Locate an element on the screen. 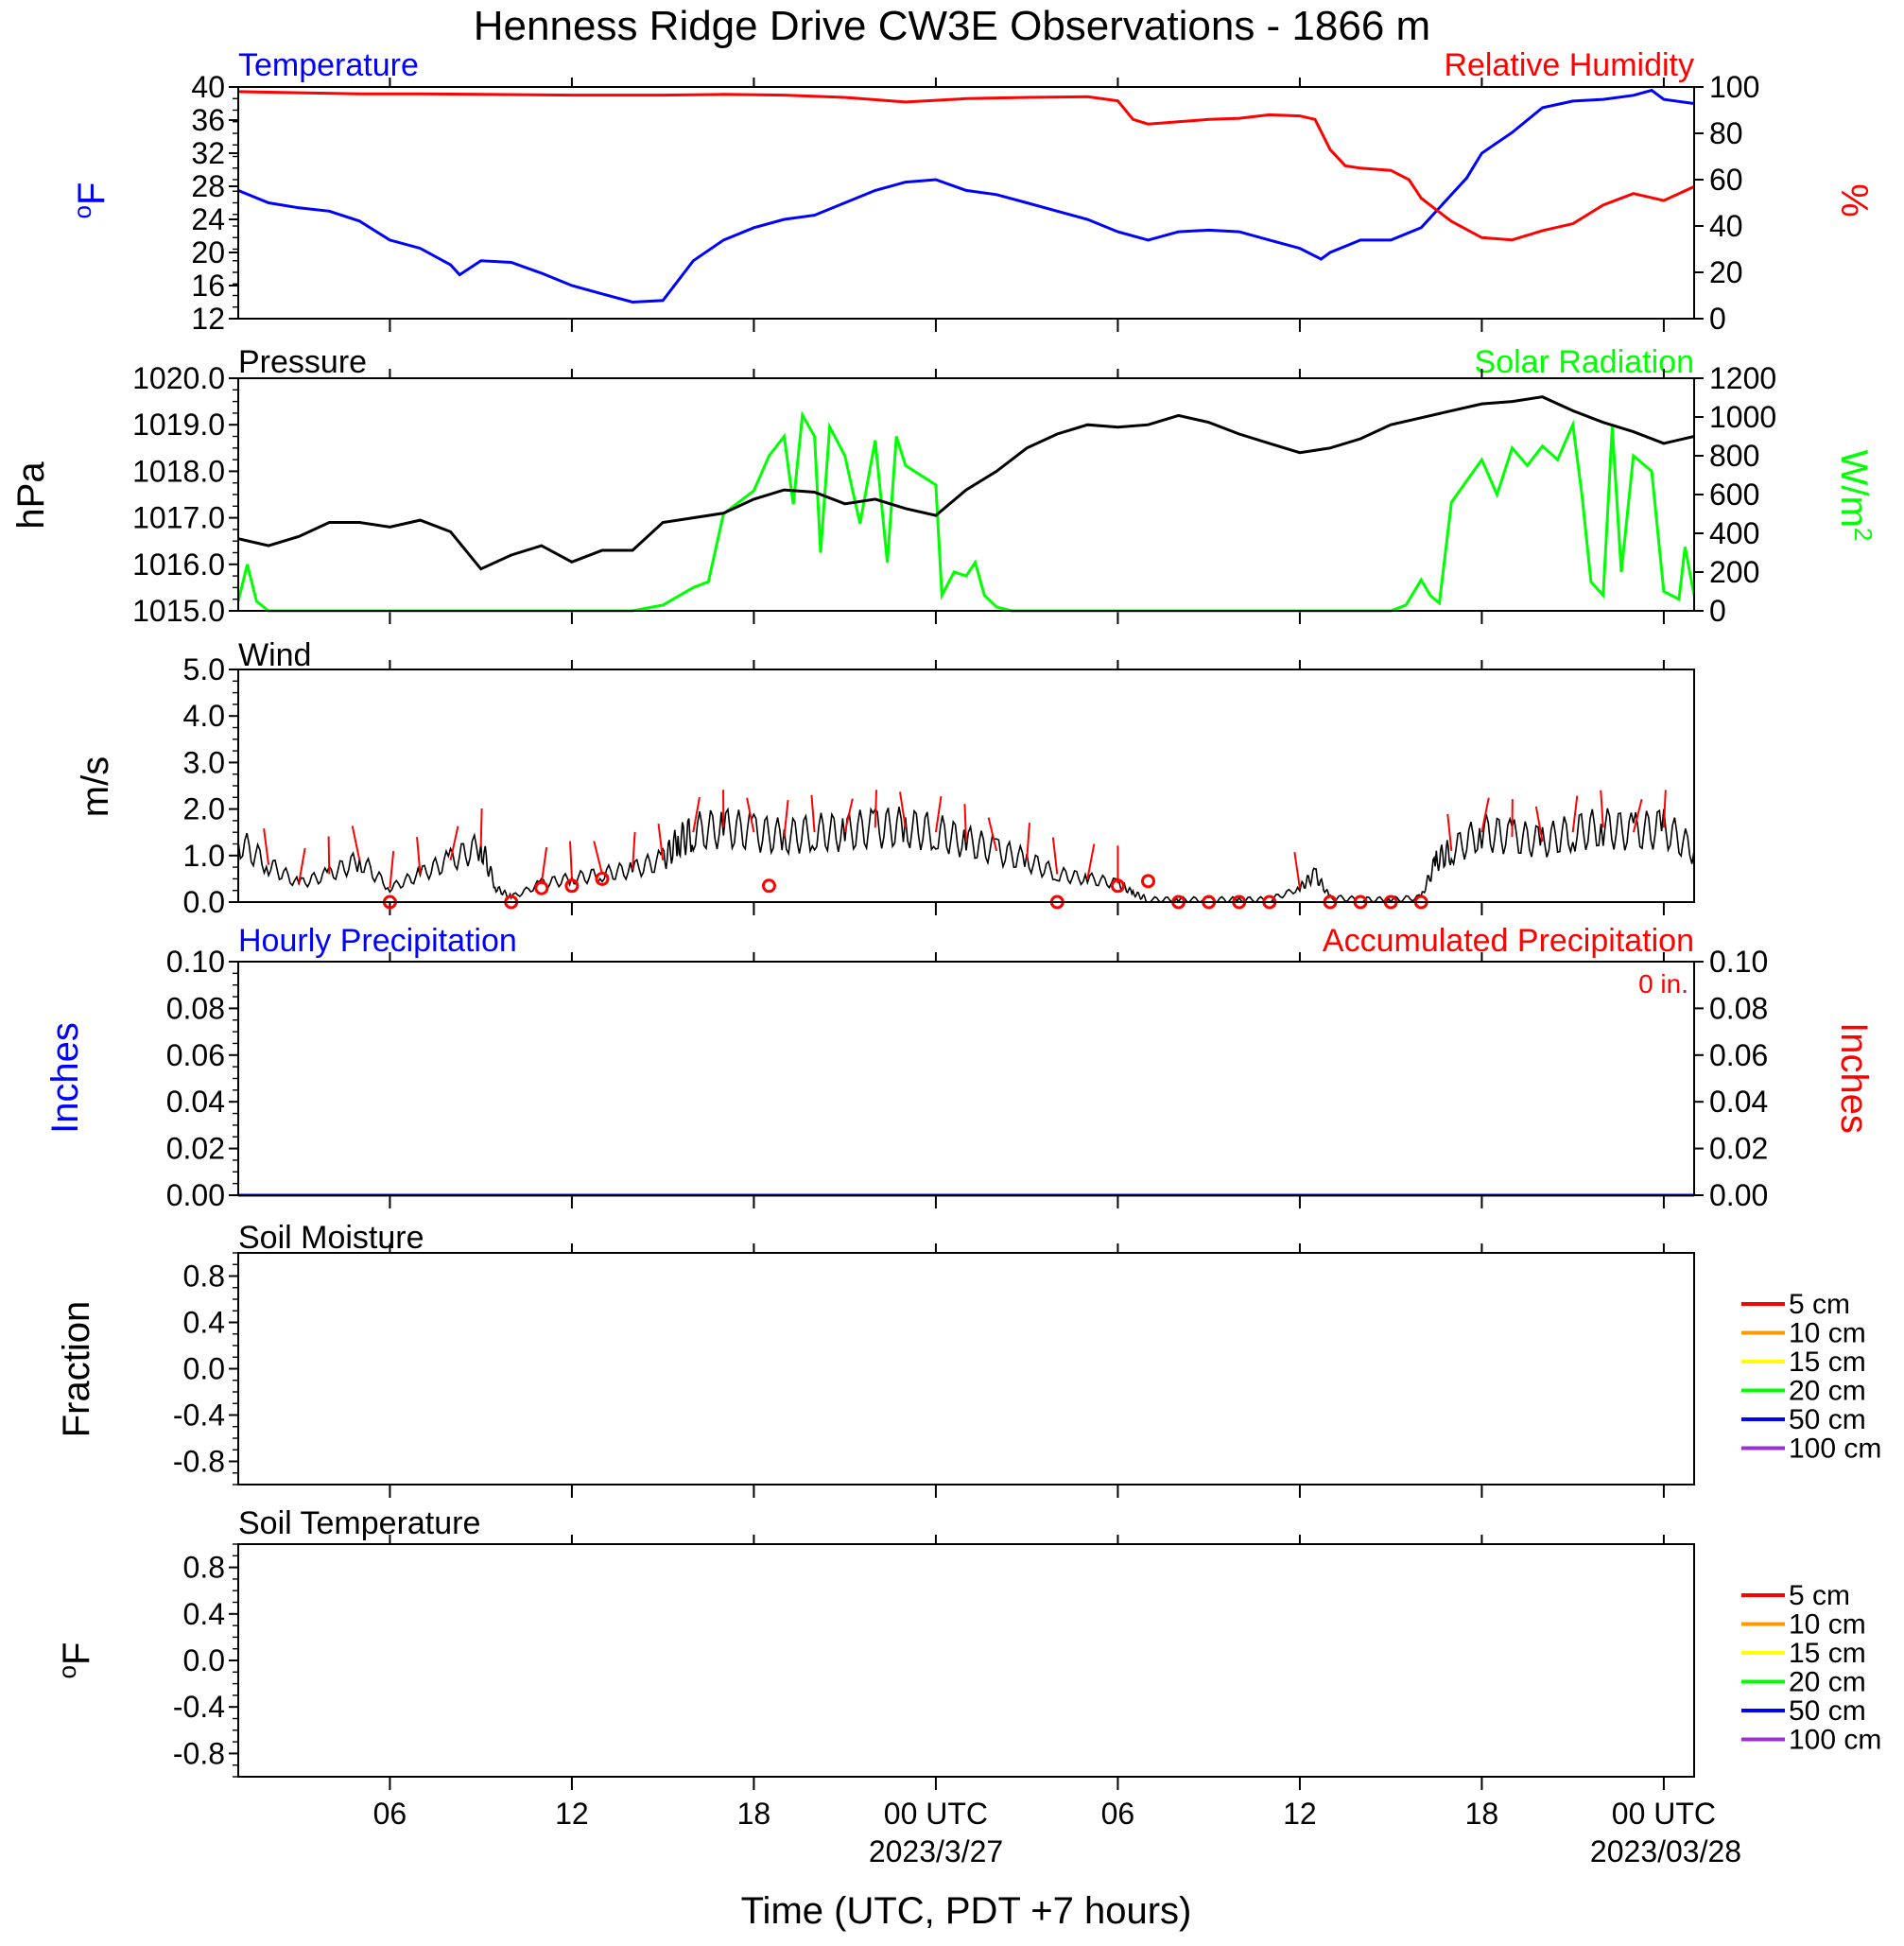 Image resolution: width=1904 pixels, height=1946 pixels. wind-barbs is located at coordinates (965, 840).